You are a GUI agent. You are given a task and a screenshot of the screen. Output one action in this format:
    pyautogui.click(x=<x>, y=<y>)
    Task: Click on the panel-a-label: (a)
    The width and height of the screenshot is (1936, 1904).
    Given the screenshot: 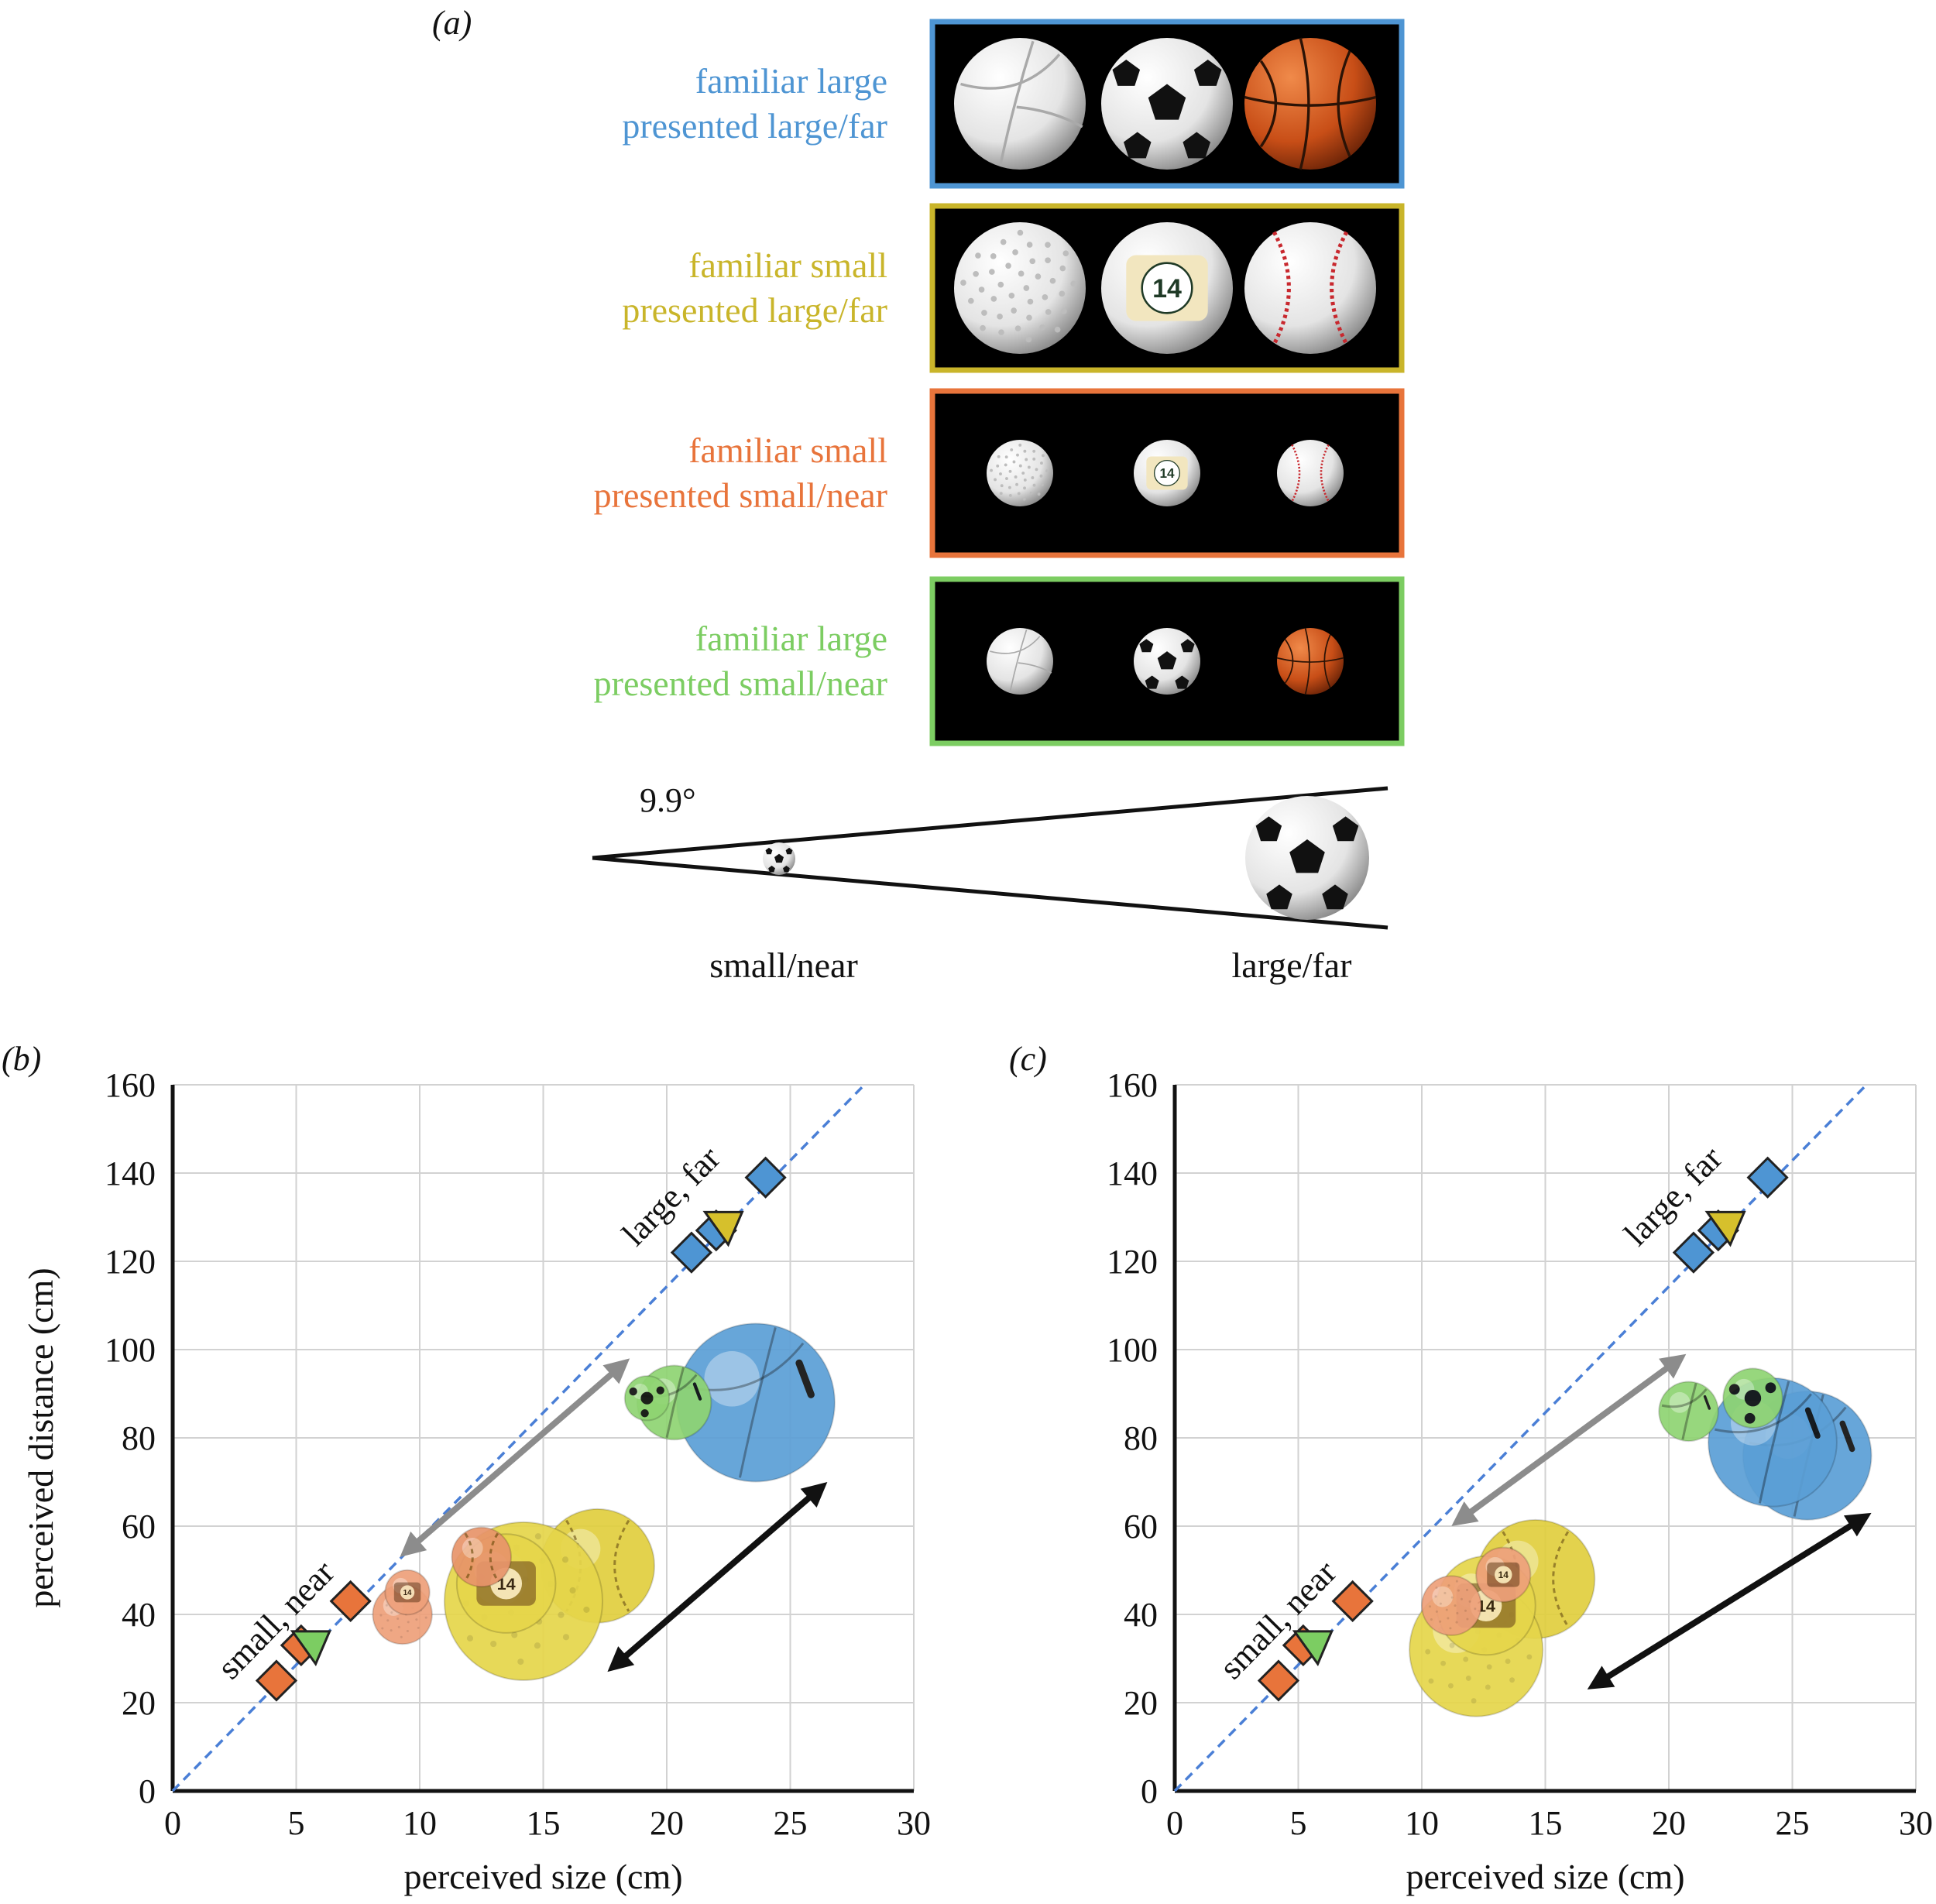 What is the action you would take?
    pyautogui.click(x=452, y=23)
    